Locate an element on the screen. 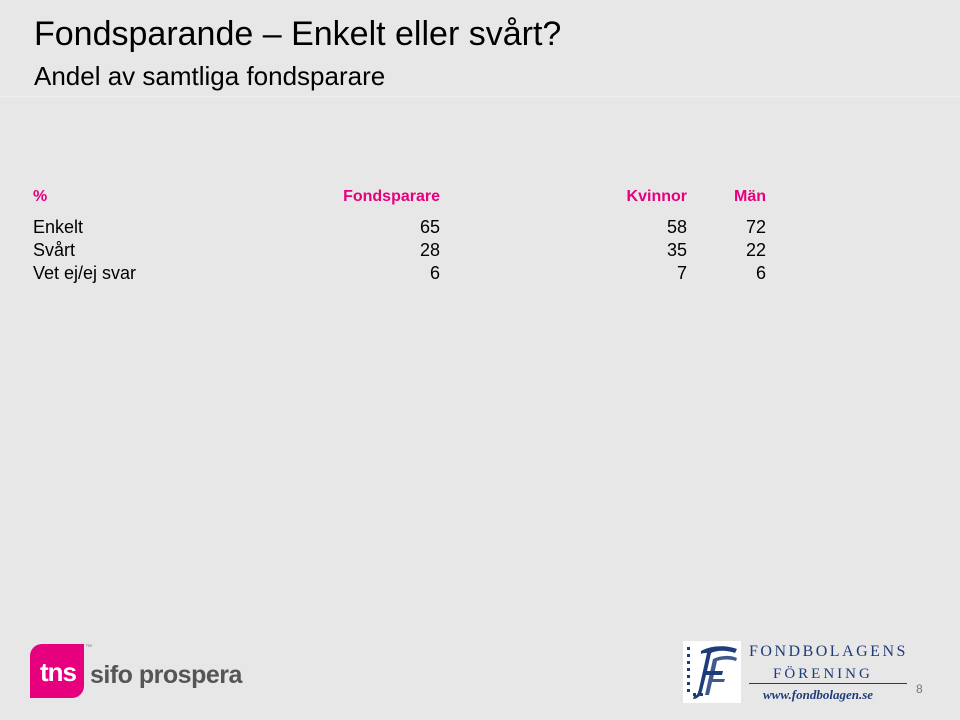  row-label: Svårt is located at coordinates (54, 250).